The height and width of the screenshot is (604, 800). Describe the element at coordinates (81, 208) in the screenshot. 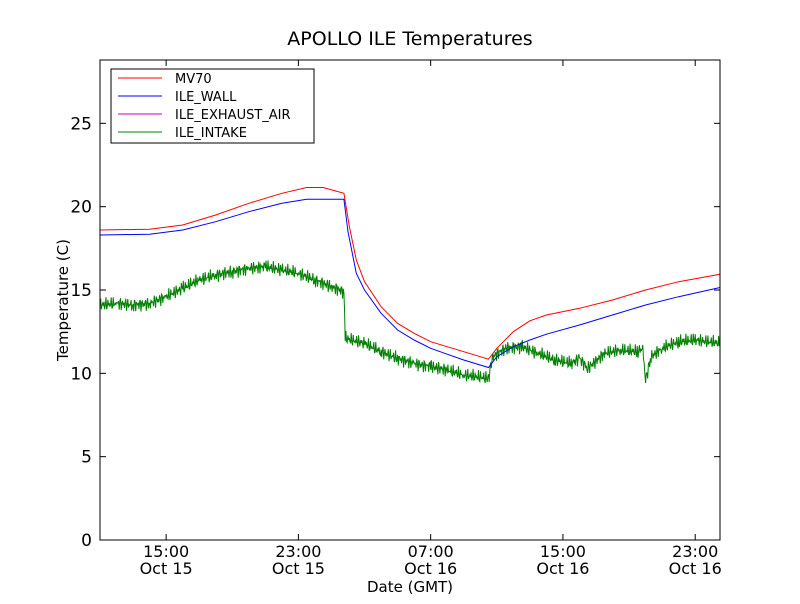

I see `y-tick-label: 20` at that location.